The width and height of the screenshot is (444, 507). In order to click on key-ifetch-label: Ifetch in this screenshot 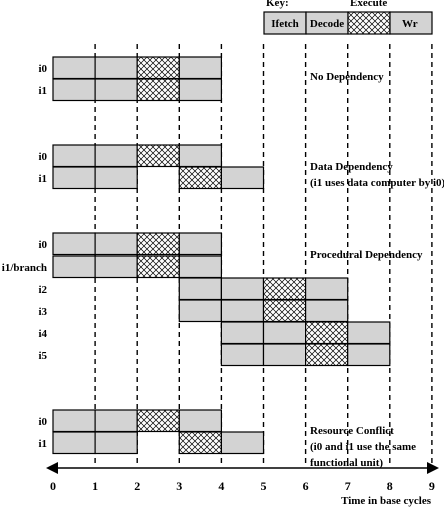, I will do `click(285, 24)`.